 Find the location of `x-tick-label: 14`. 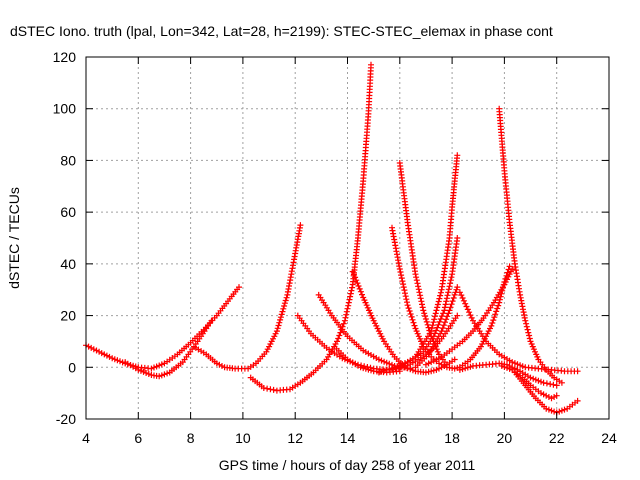

x-tick-label: 14 is located at coordinates (348, 438).